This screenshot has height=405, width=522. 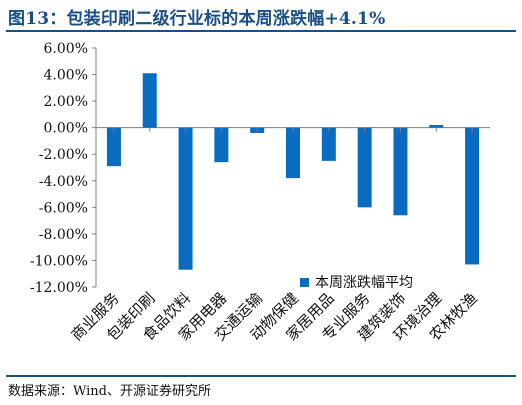 I want to click on y-tick-label: -12.00%, so click(x=59, y=288).